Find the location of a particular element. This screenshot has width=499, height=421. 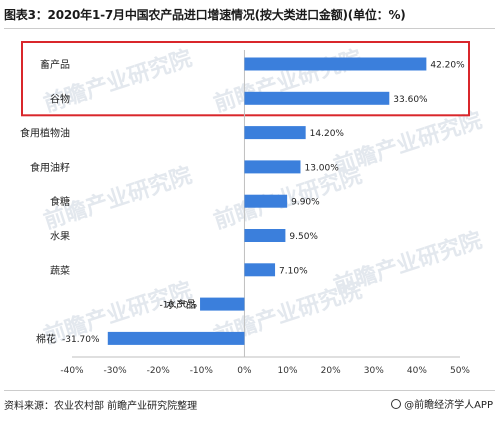

value-label: 42.20% is located at coordinates (447, 66).